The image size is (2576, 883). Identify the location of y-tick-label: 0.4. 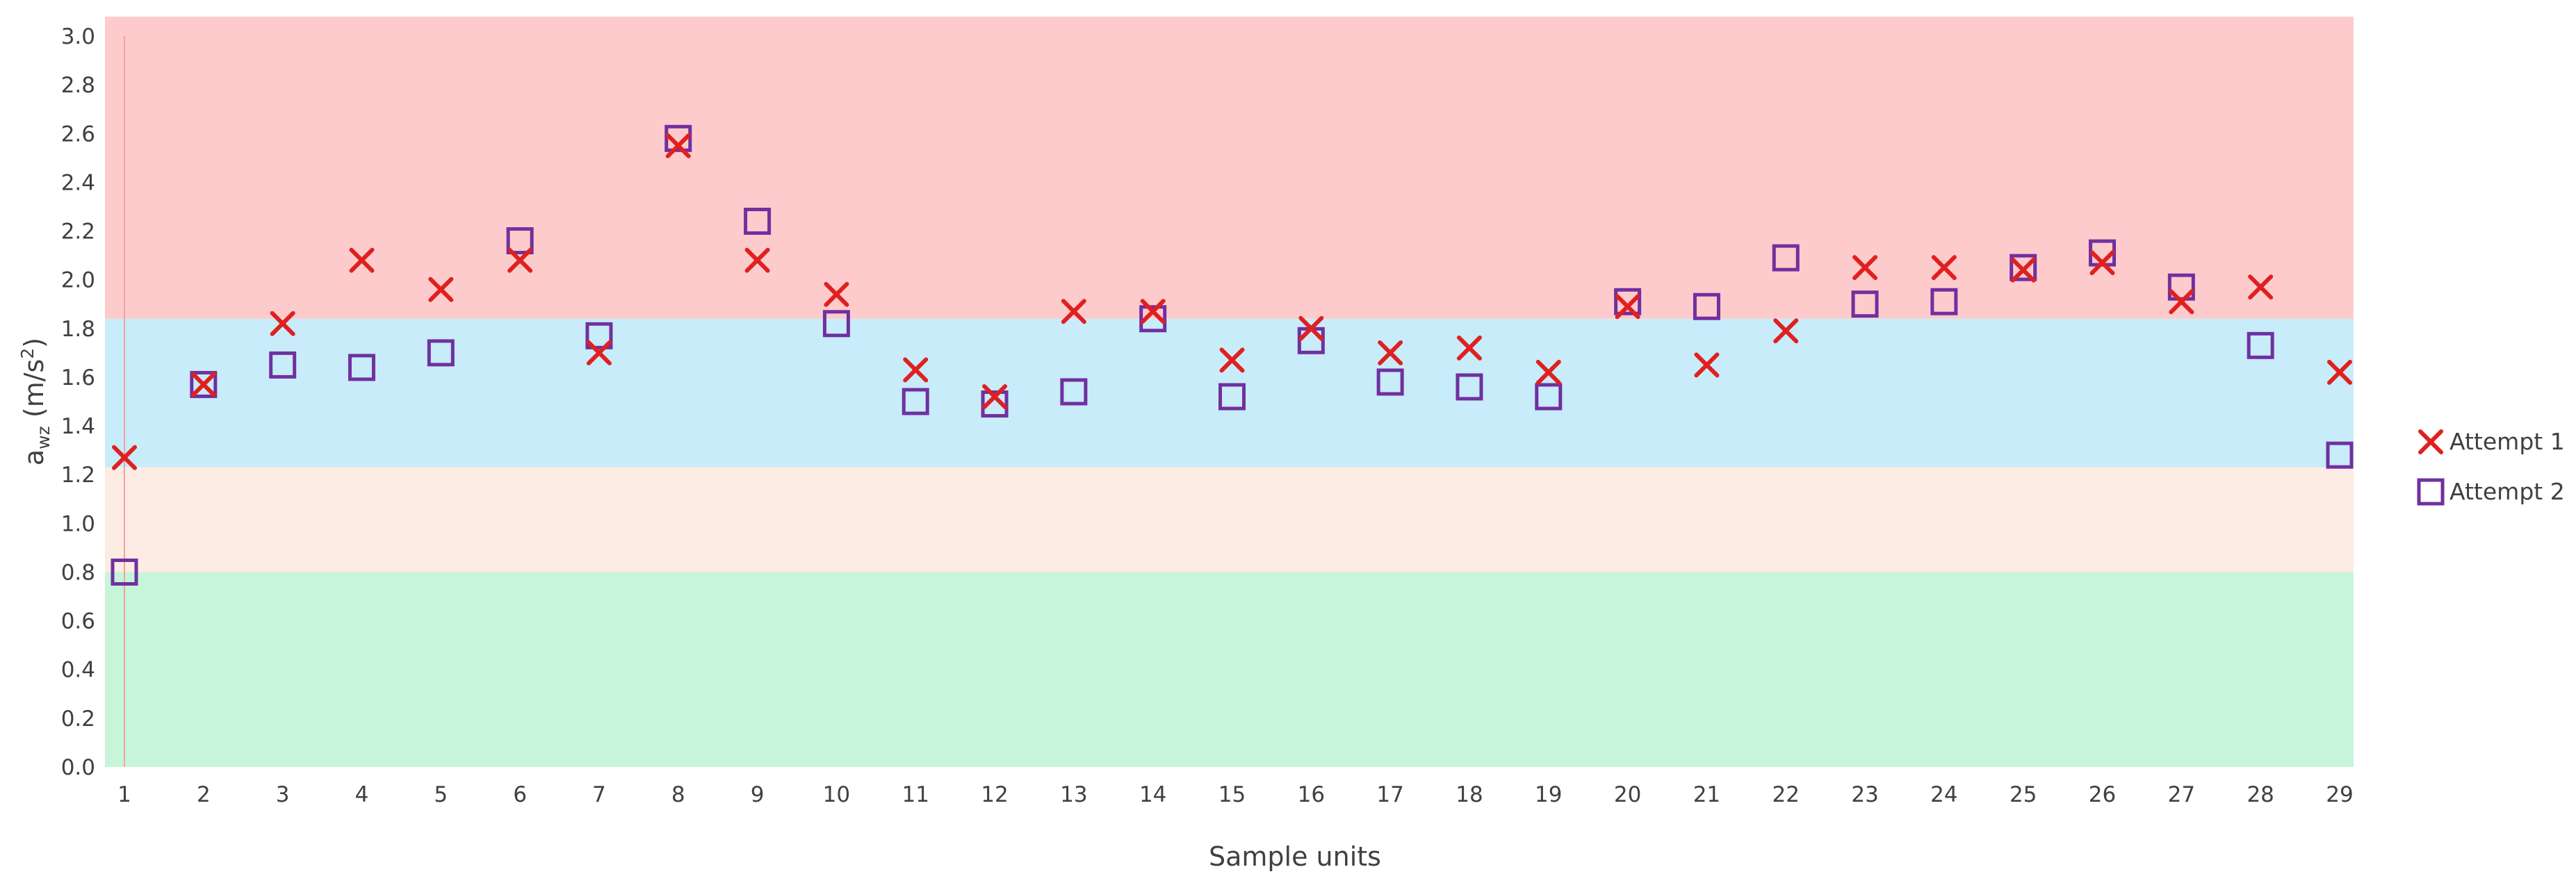
(78, 670).